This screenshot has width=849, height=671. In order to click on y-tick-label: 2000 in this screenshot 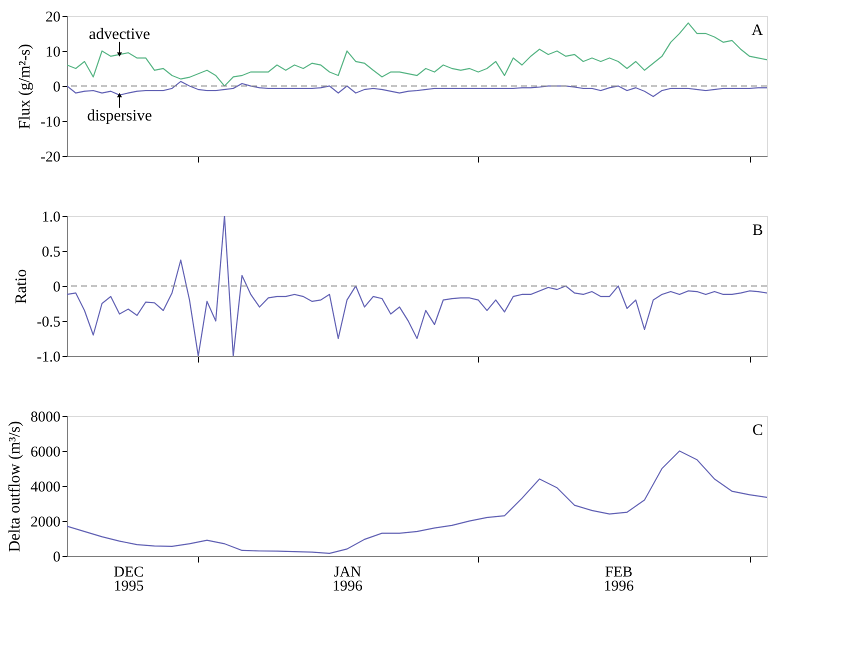, I will do `click(45, 522)`.